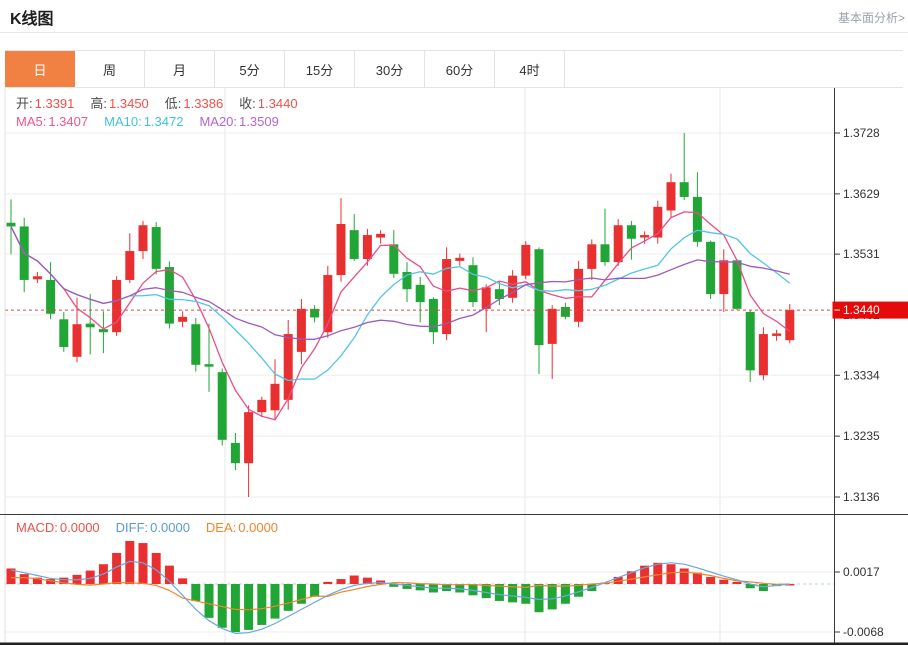  Describe the element at coordinates (861, 497) in the screenshot. I see `axis-tick-label: 1.3136` at that location.